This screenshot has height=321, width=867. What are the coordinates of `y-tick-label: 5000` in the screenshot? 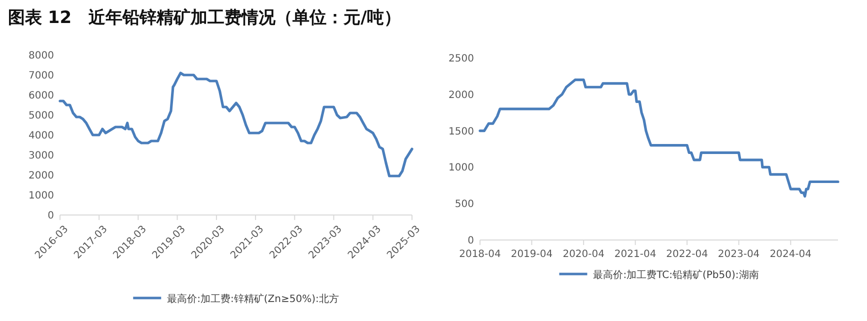 It's located at (41, 116).